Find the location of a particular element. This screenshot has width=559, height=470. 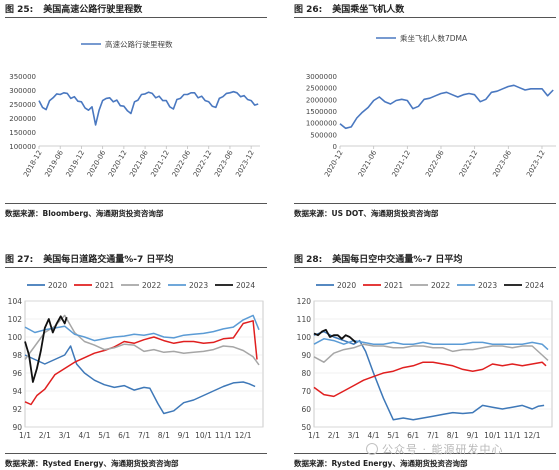

y-tick-label: 200000 is located at coordinates (22, 119).